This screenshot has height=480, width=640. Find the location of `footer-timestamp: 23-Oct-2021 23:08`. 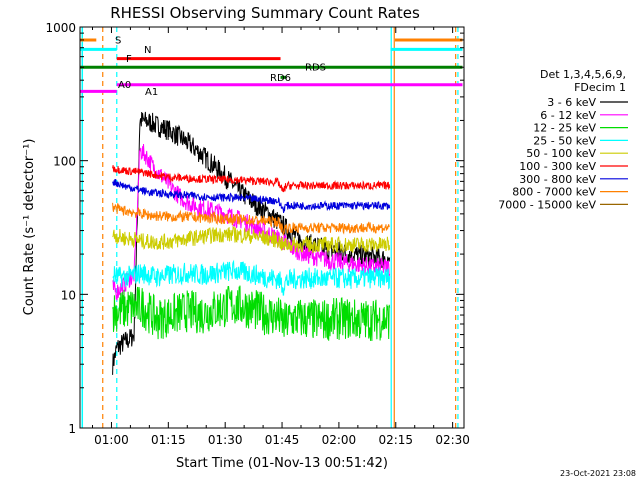

footer-timestamp: 23-Oct-2021 23:08 is located at coordinates (598, 473).